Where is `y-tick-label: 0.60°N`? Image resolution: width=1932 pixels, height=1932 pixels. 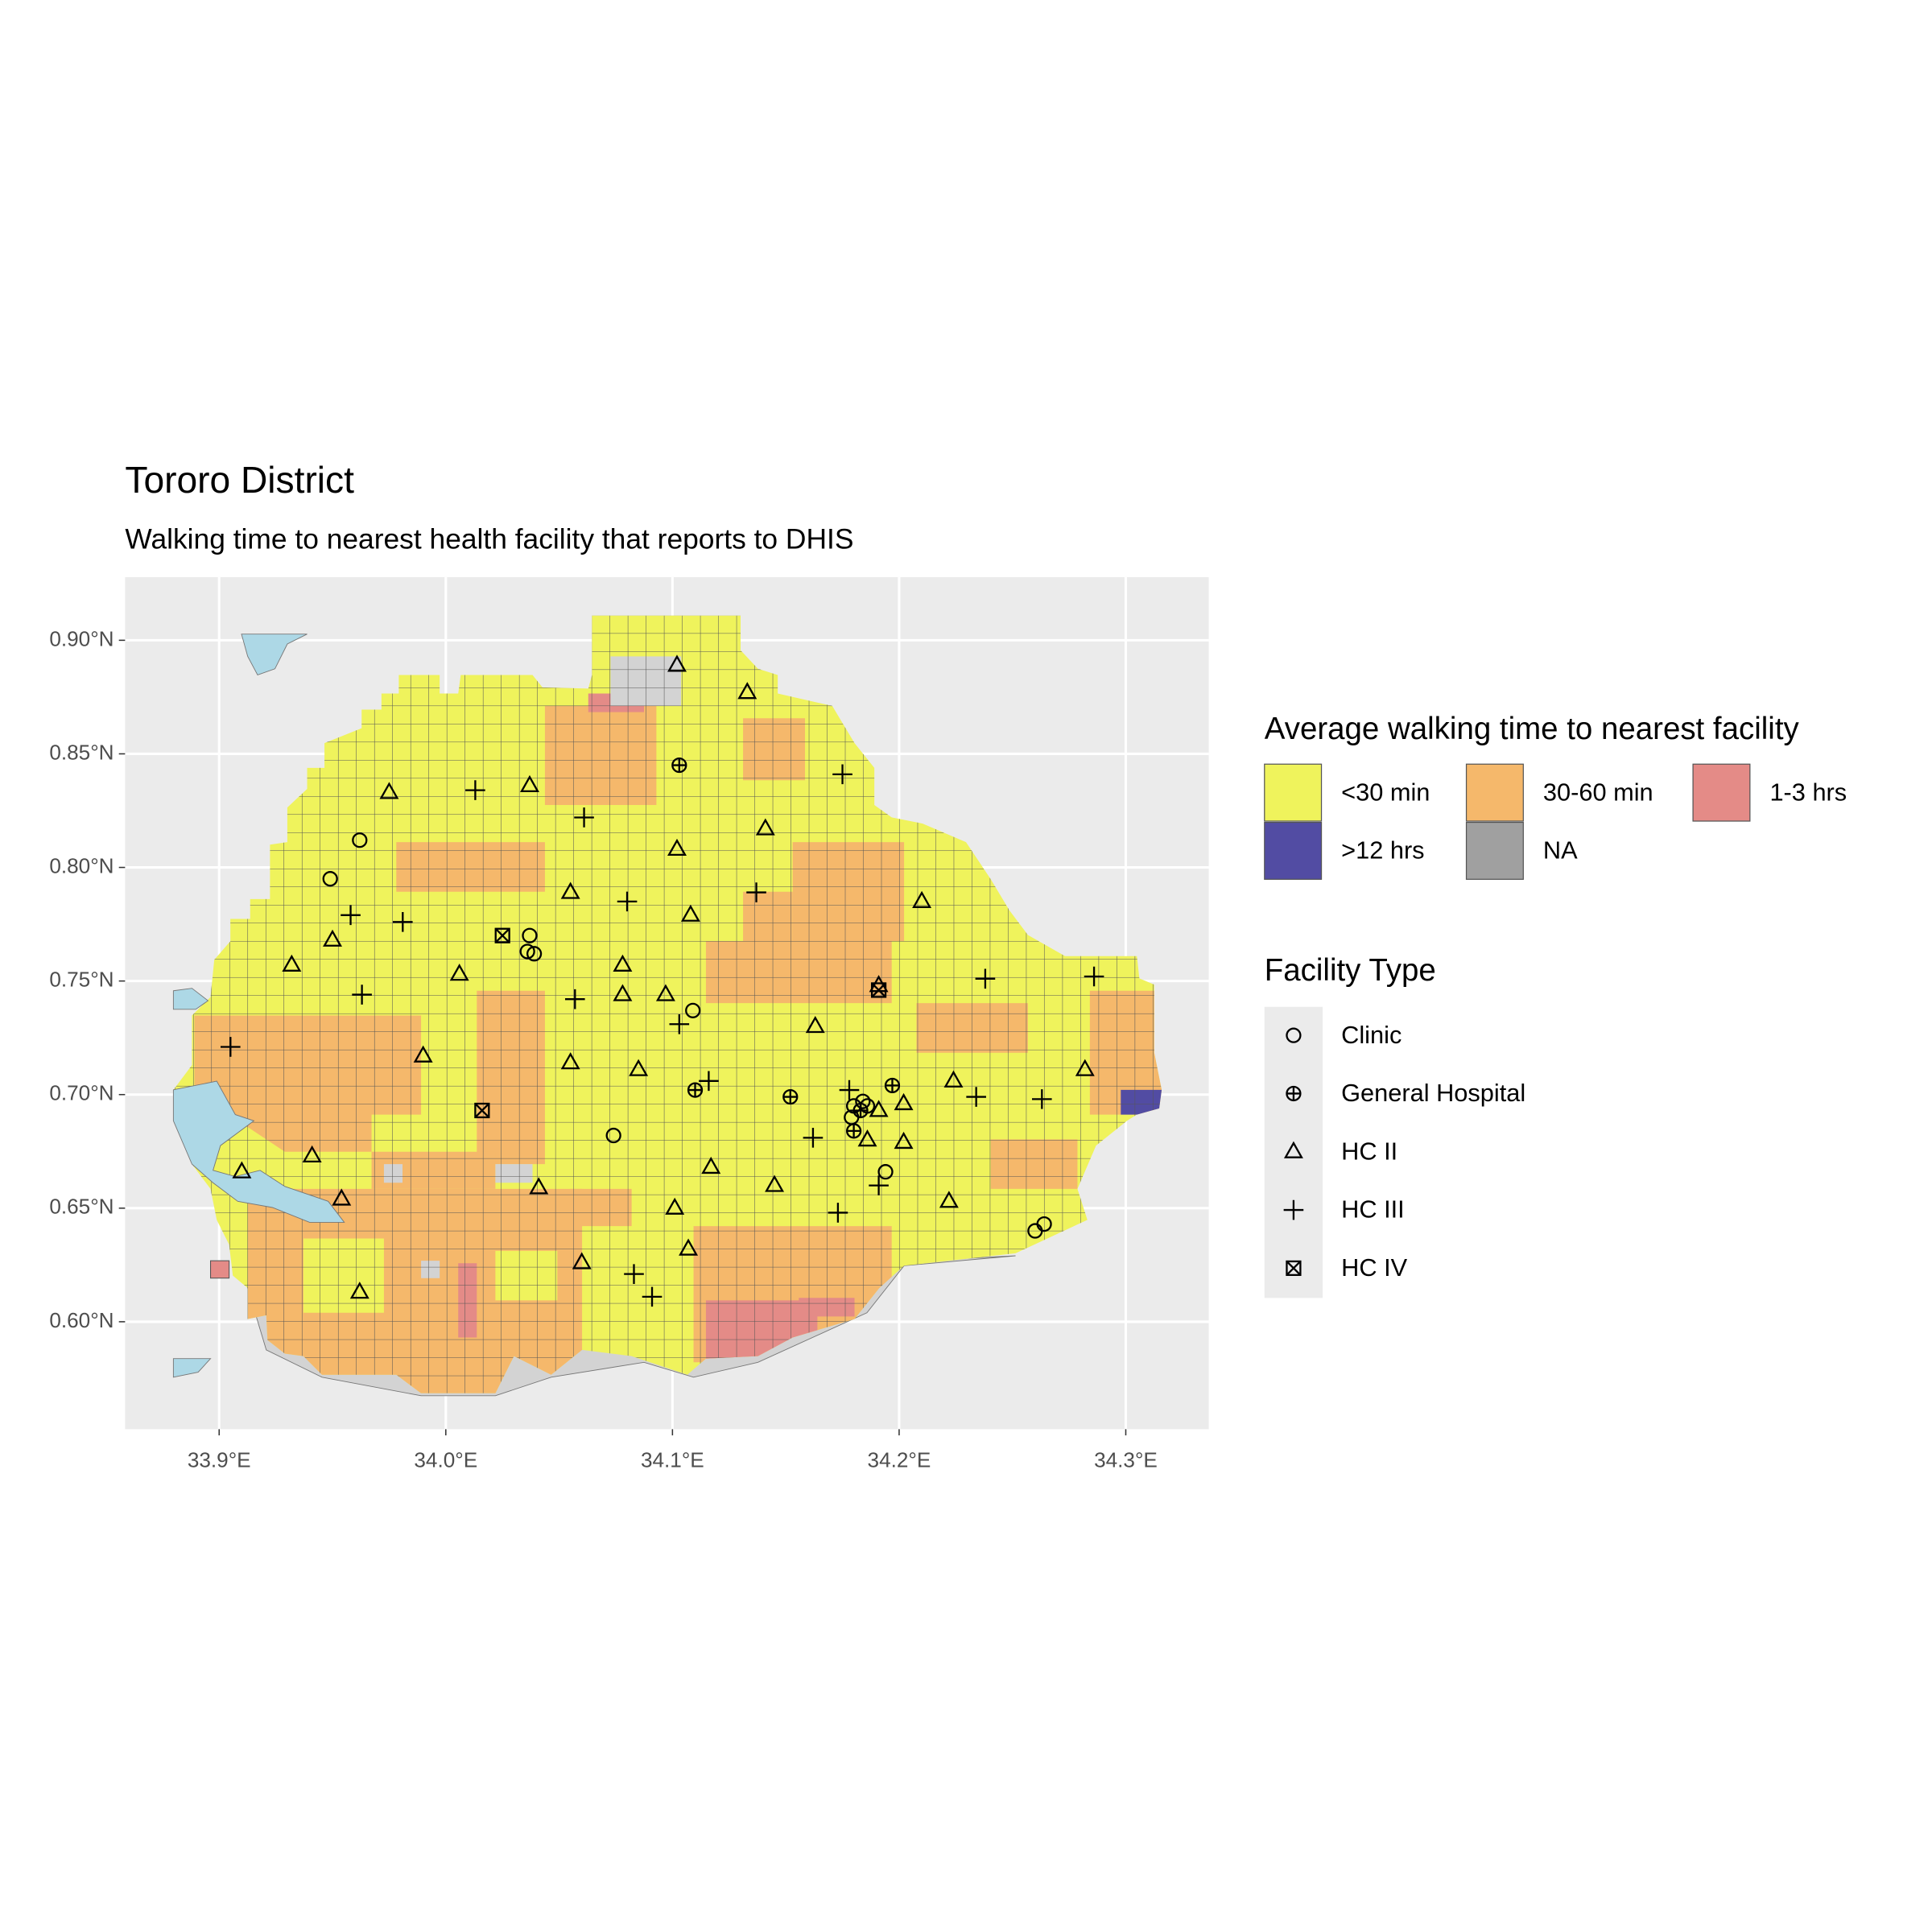
y-tick-label: 0.60°N is located at coordinates (81, 1320).